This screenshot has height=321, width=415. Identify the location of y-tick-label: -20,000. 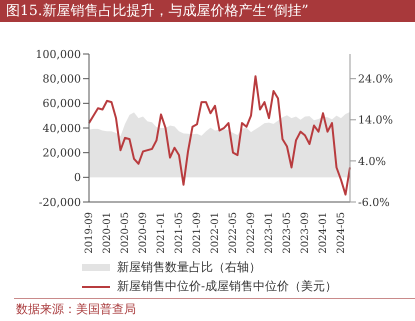
(59, 202).